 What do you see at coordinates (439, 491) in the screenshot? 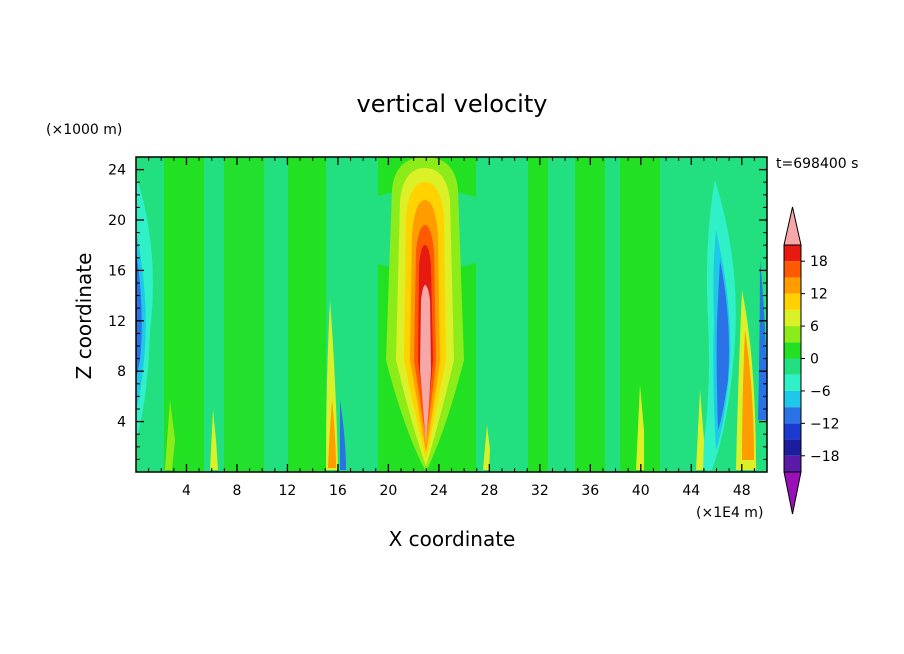
I see `x-tick-label: 24` at bounding box center [439, 491].